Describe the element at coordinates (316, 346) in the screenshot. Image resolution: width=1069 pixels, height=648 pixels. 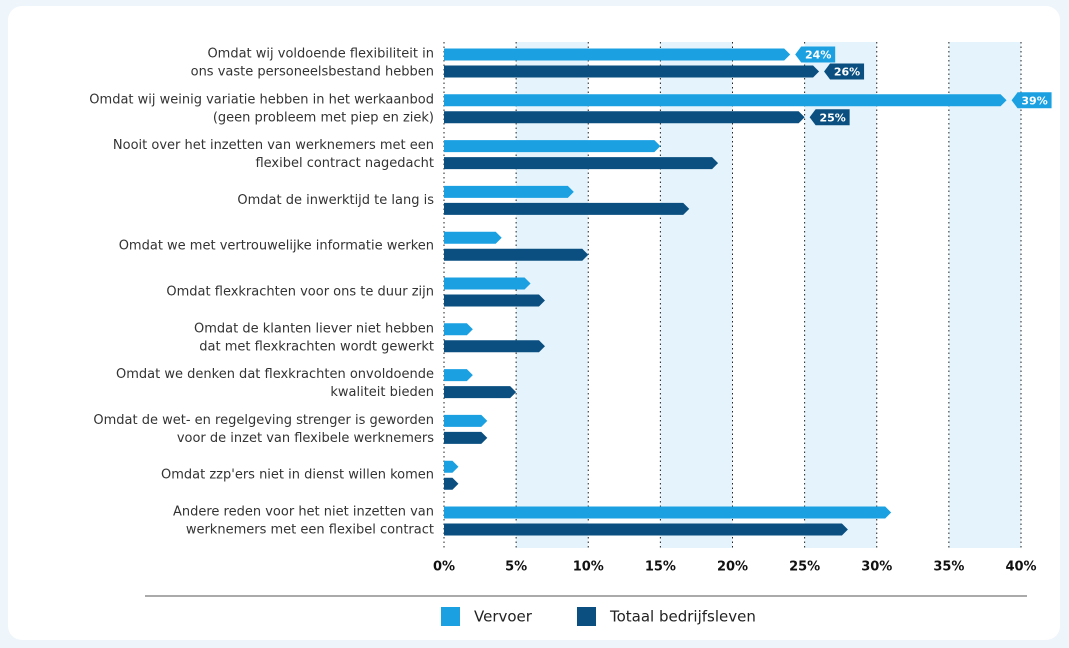
I see `category-label: dat met flexkrachten wordt gewerkt` at that location.